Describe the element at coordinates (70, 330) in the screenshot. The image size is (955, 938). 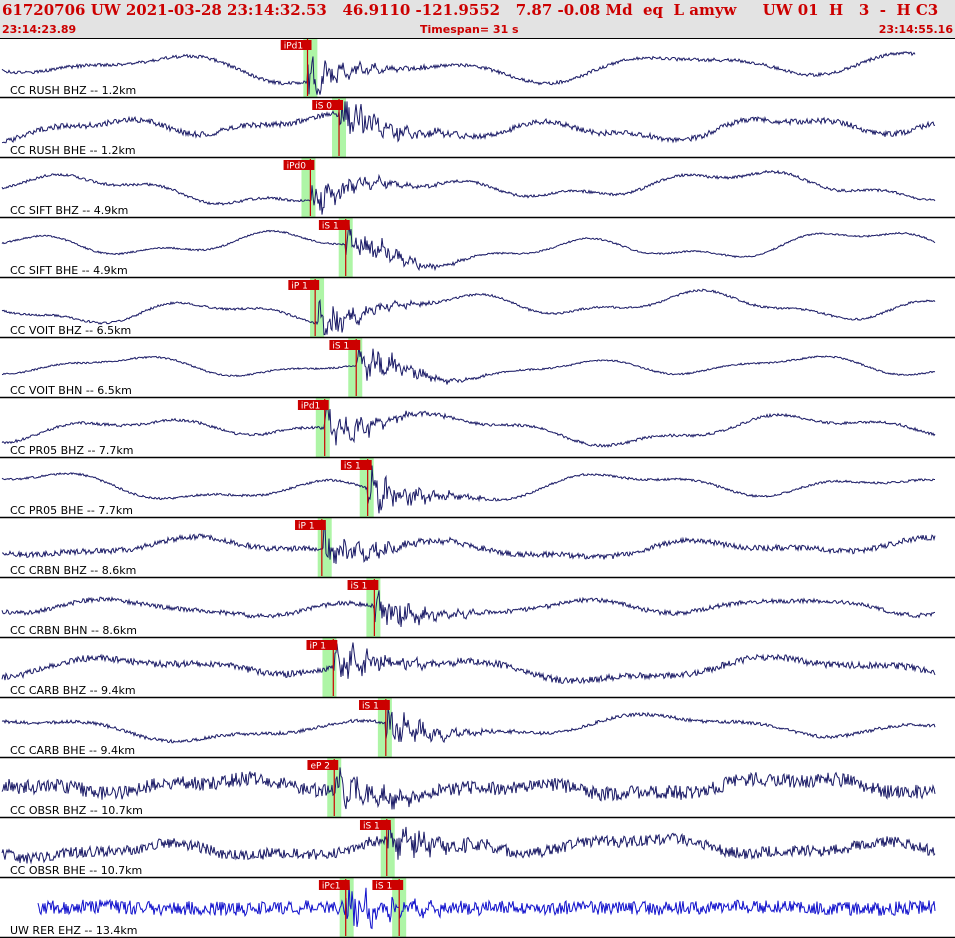
I see `channel-label: CC VOIT BHZ -- 6.5km` at that location.